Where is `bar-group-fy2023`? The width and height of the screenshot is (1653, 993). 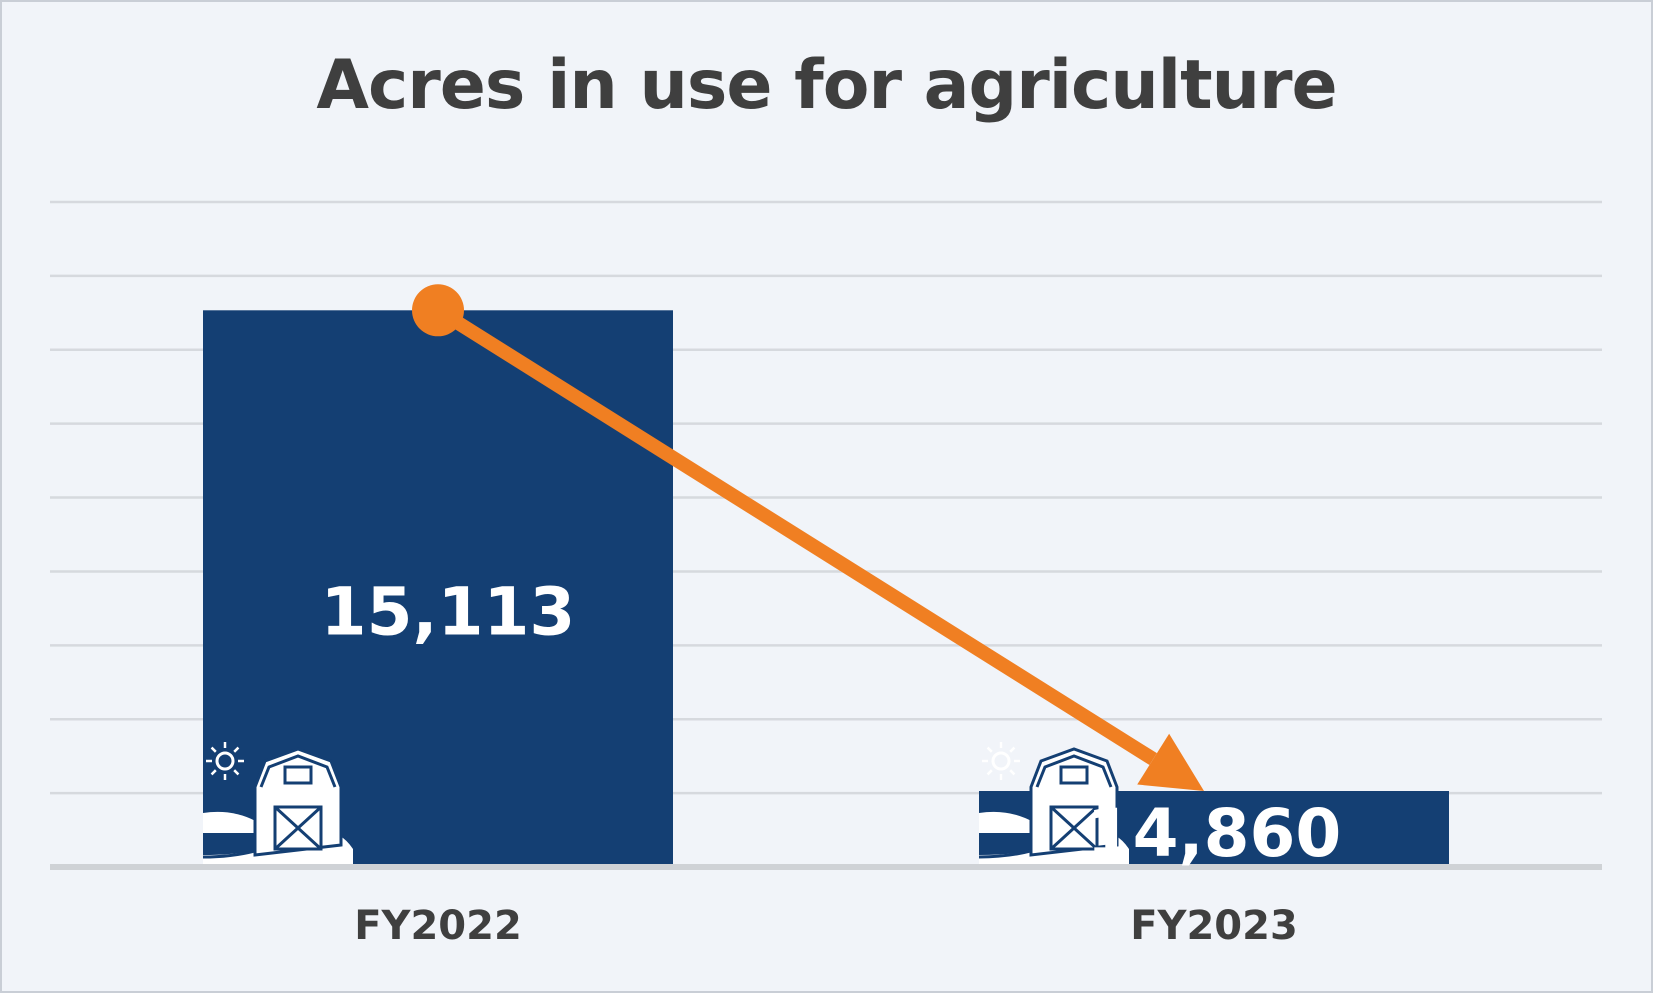 bar-group-fy2023 is located at coordinates (1213, 804).